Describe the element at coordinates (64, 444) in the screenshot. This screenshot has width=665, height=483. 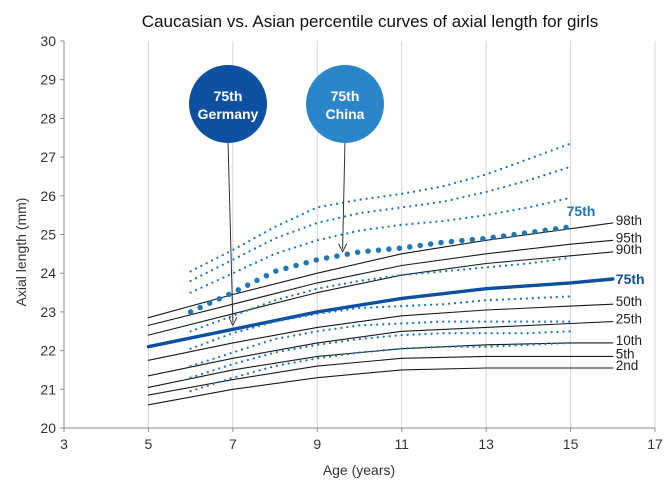
I see `x-tick-label-3: 3` at that location.